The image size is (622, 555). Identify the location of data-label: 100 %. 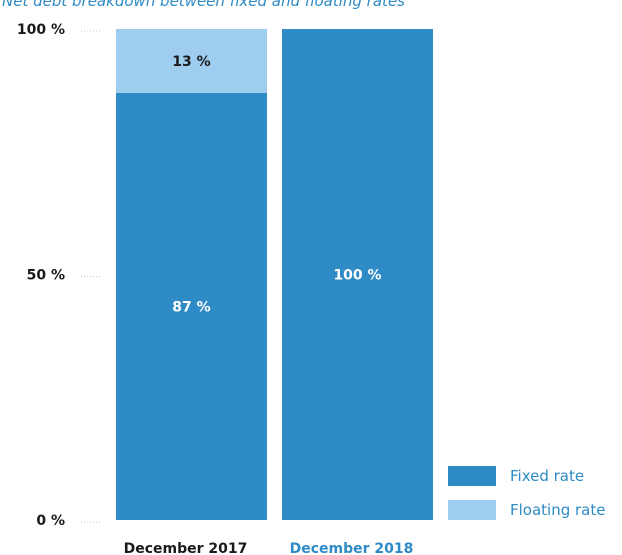
(357, 276).